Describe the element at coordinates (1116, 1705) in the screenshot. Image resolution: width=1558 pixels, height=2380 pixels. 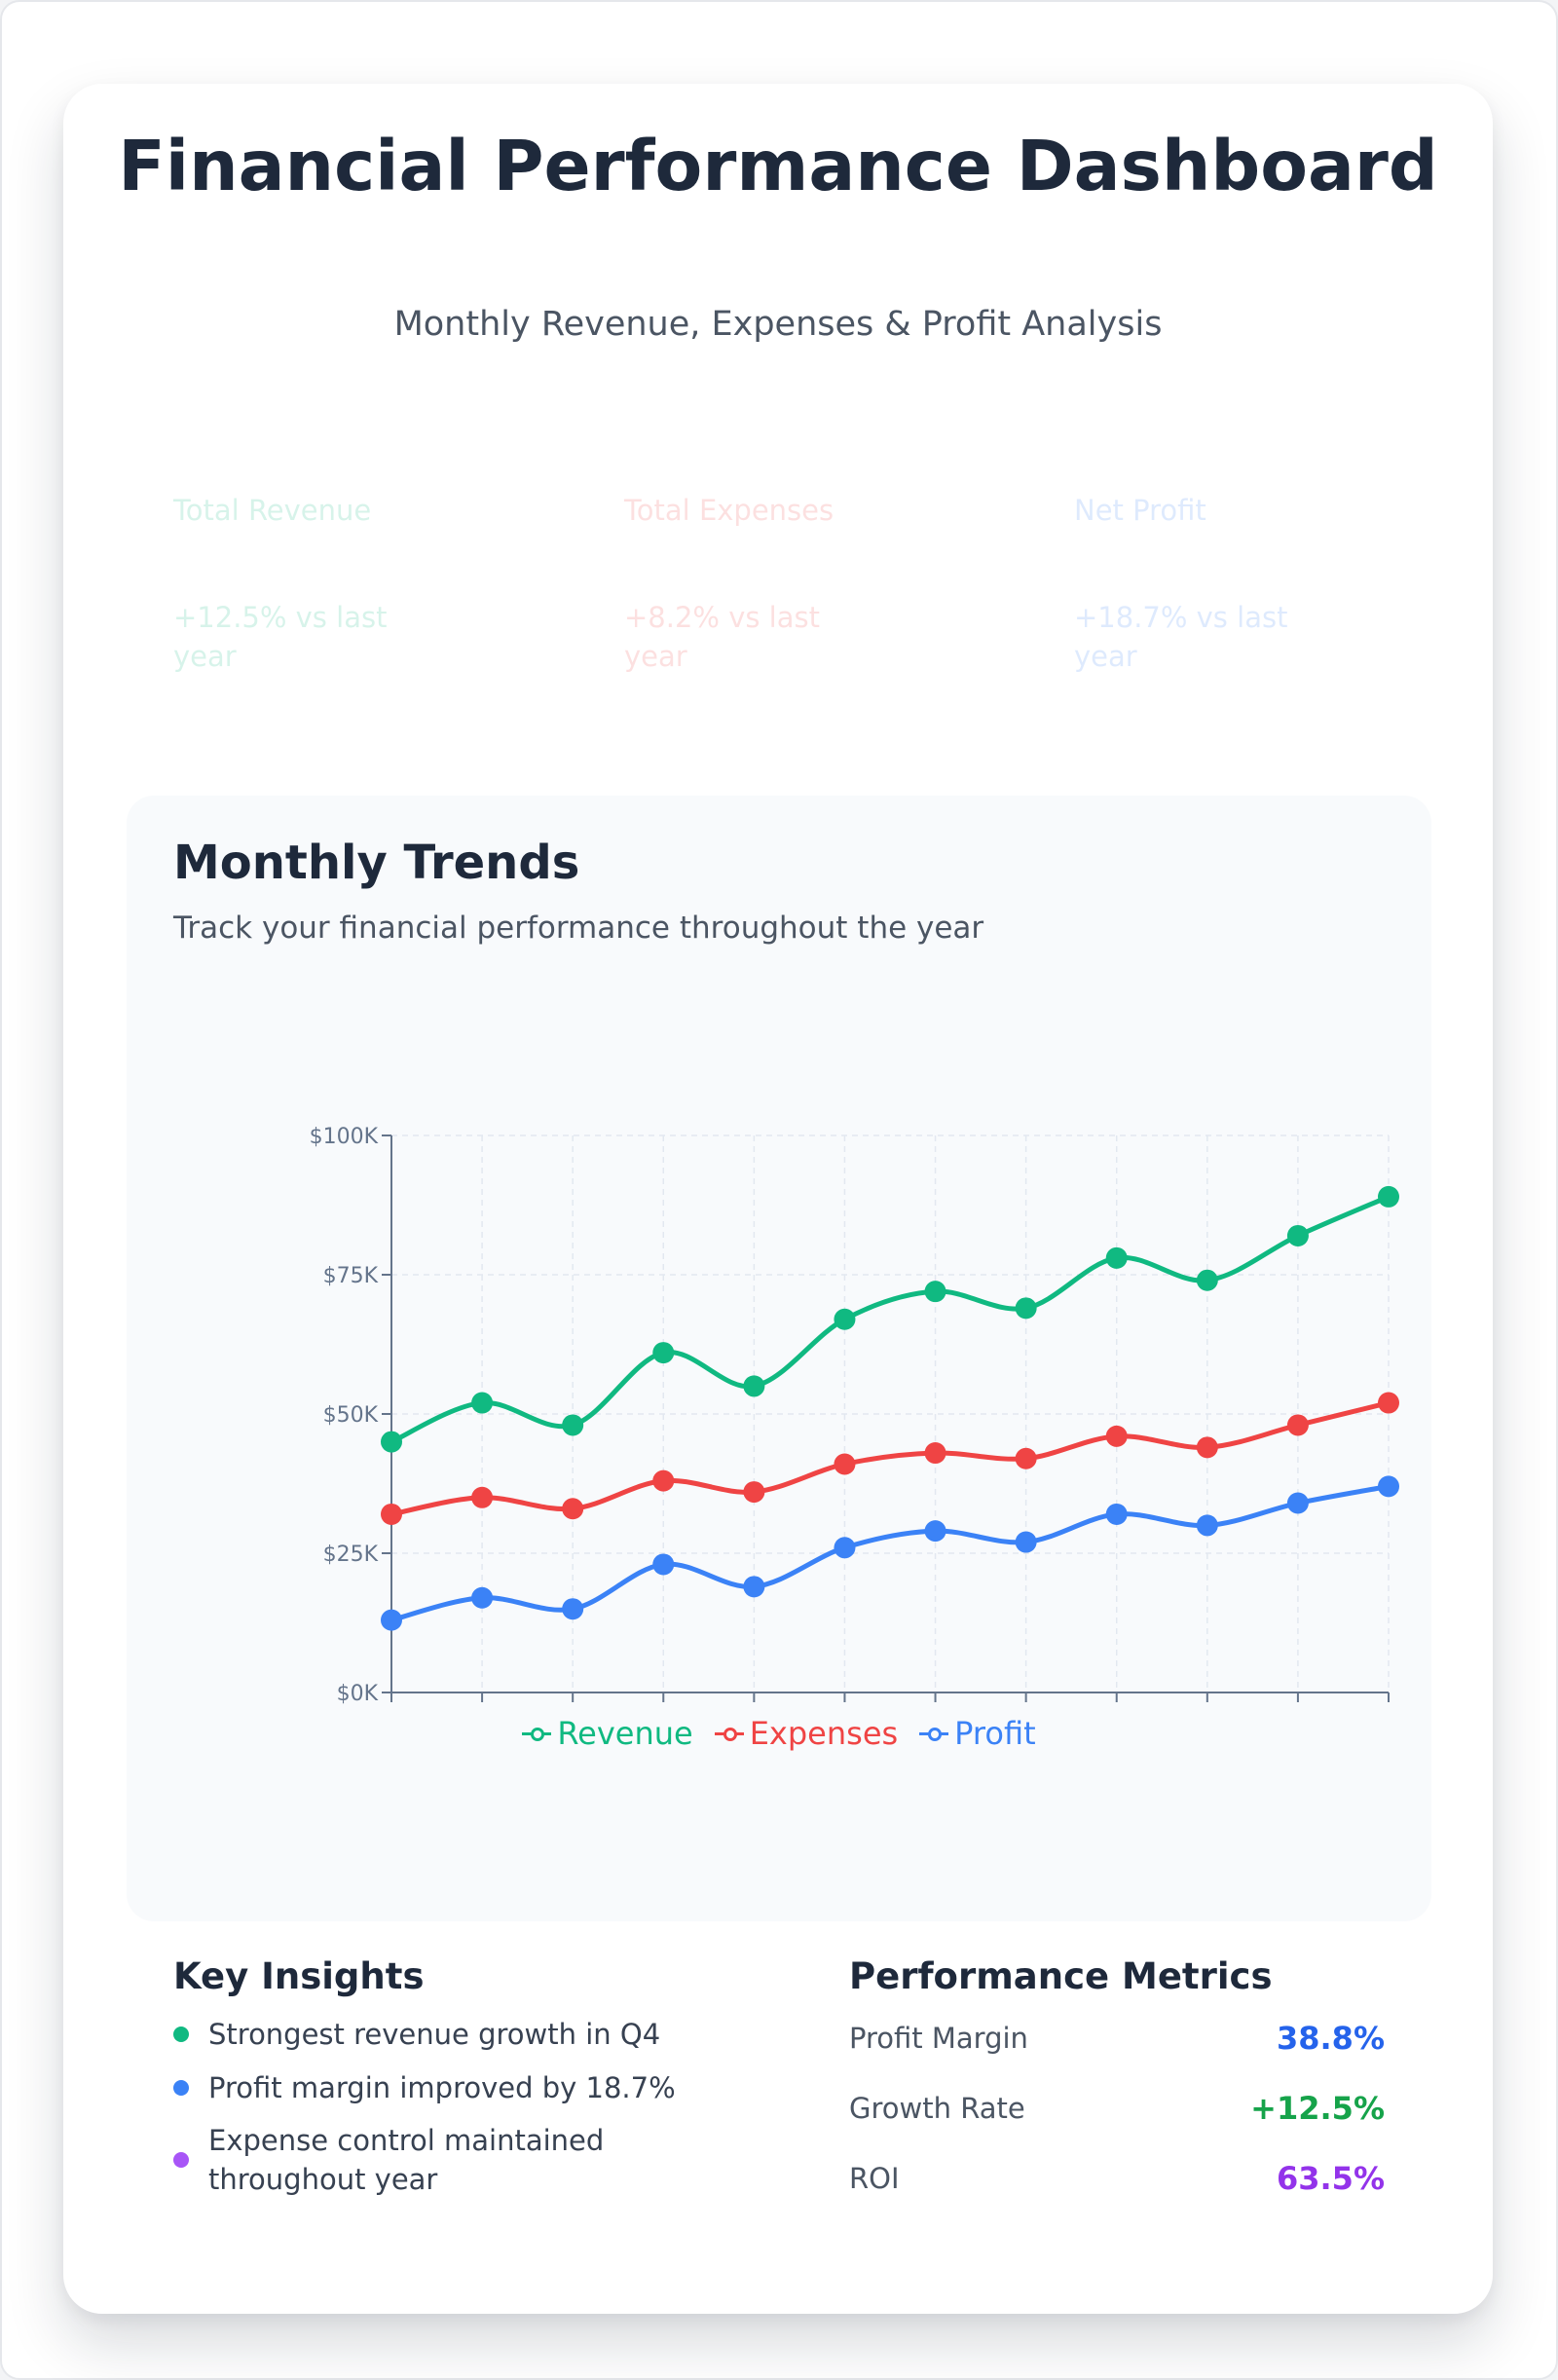
I see `x-tick-label: Sep` at that location.